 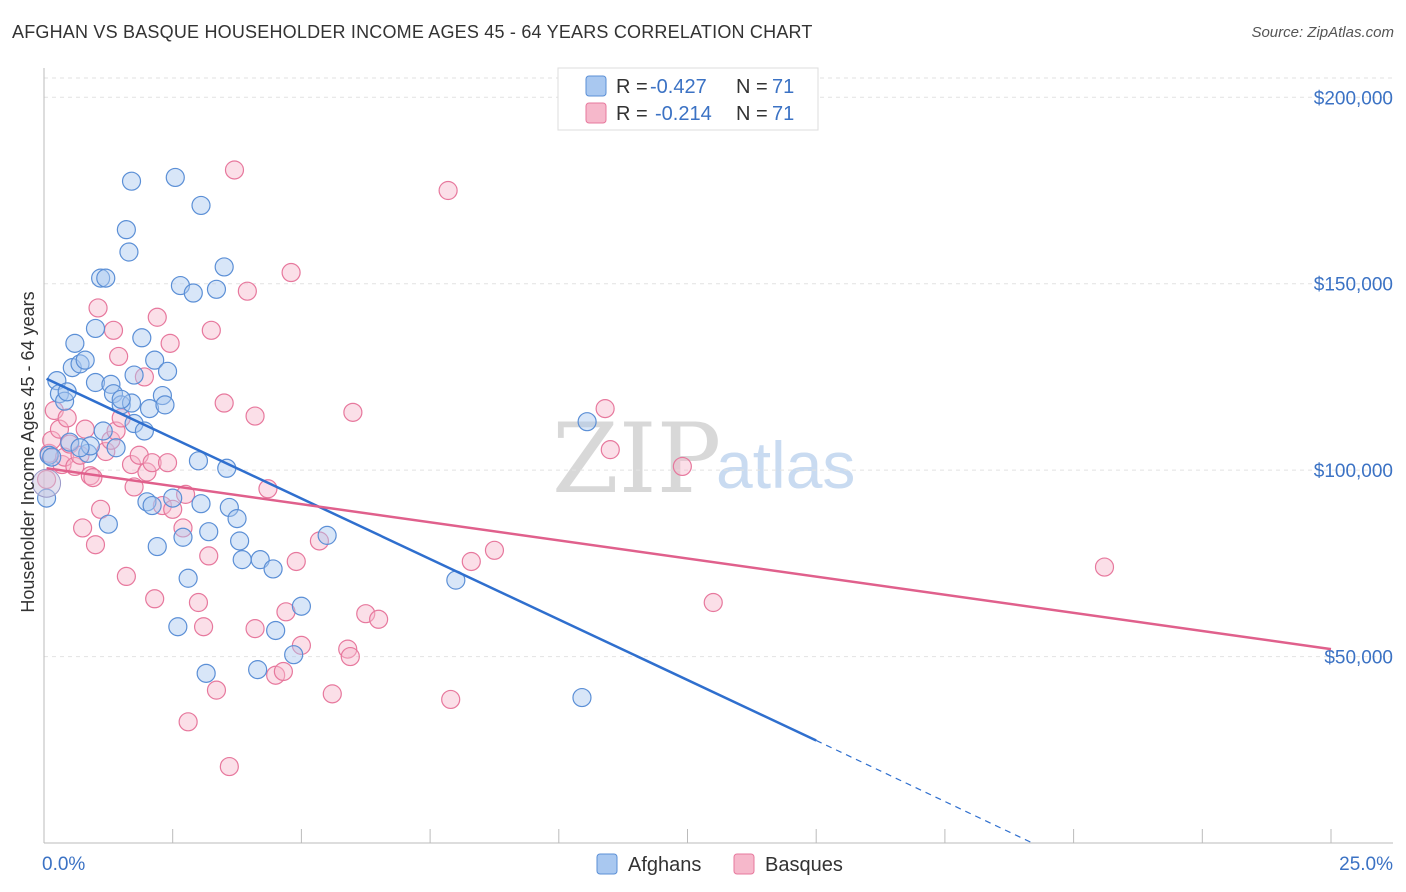 What do you see at coordinates (1358, 658) in the screenshot?
I see `y-tick-label: $50,000` at bounding box center [1358, 658].